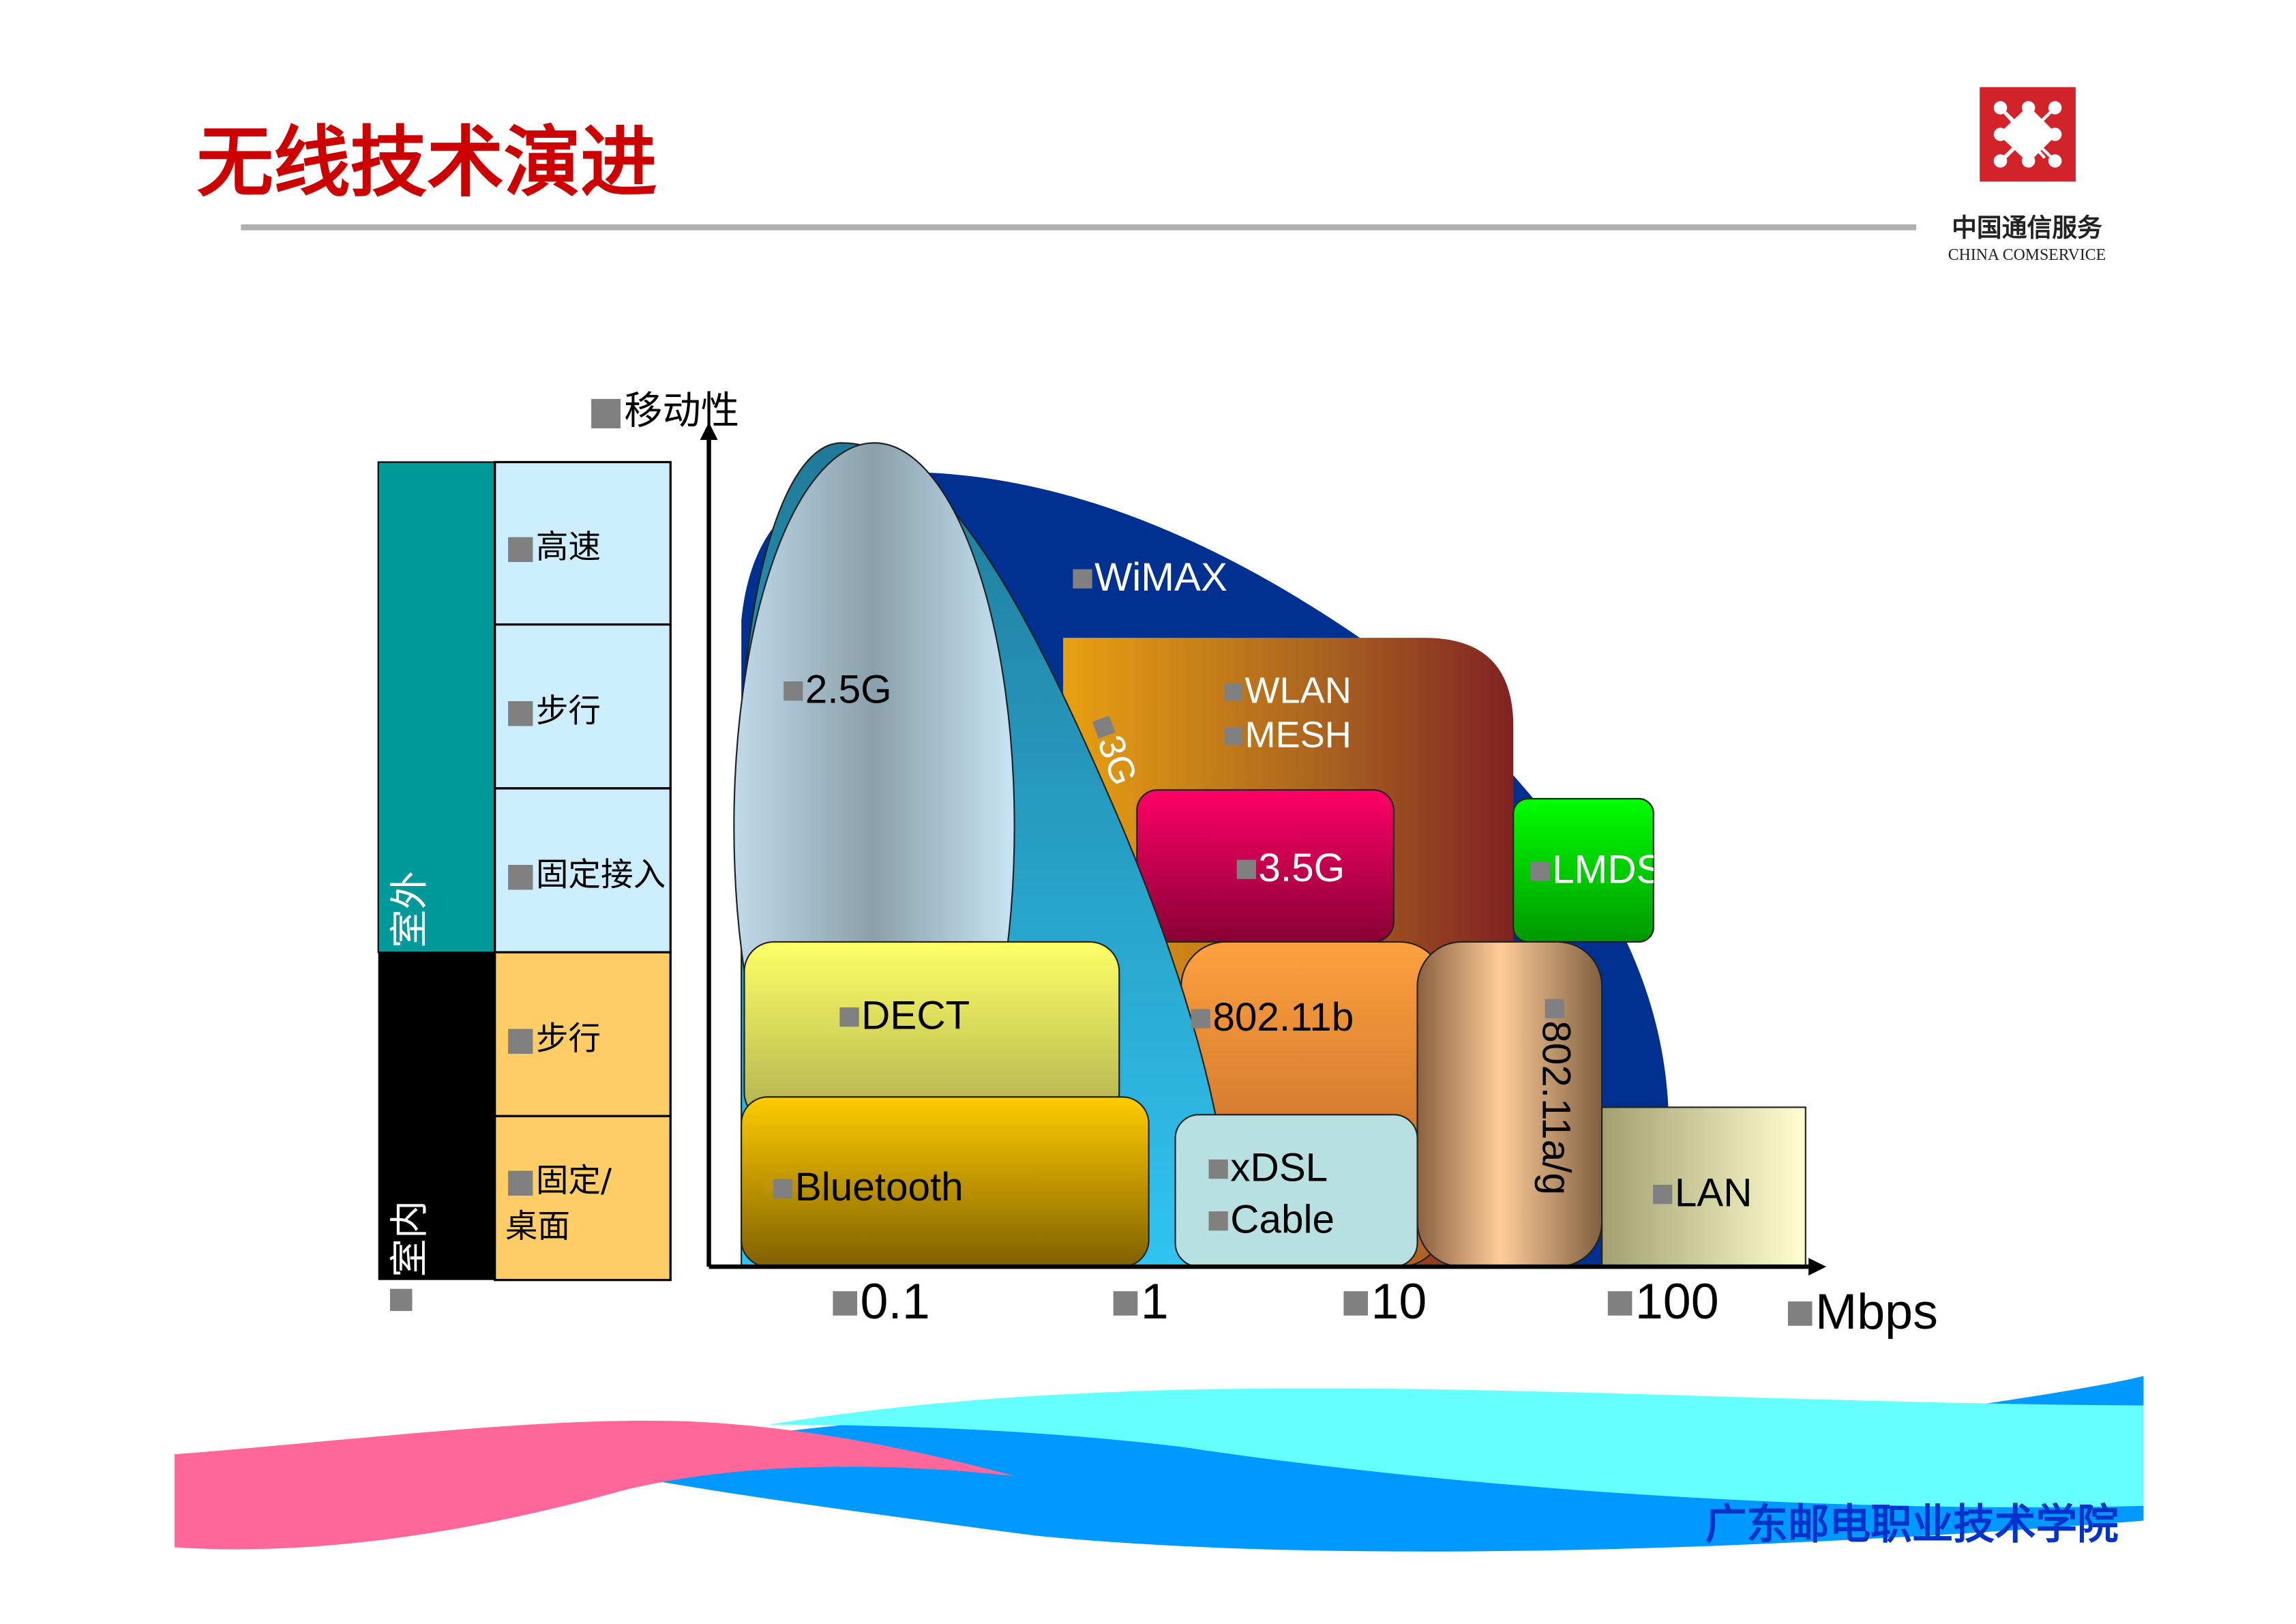 The image size is (2296, 1624). What do you see at coordinates (402, 1300) in the screenshot?
I see `bullet-marker` at bounding box center [402, 1300].